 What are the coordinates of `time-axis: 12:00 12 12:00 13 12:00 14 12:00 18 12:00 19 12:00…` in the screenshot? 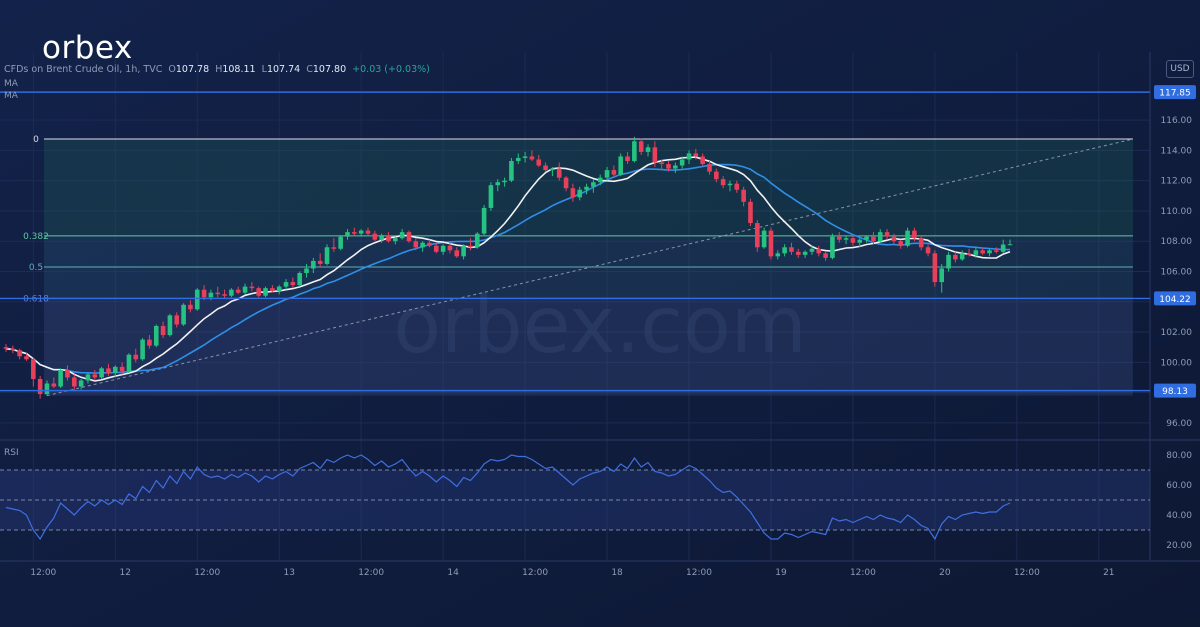 It's located at (572, 573).